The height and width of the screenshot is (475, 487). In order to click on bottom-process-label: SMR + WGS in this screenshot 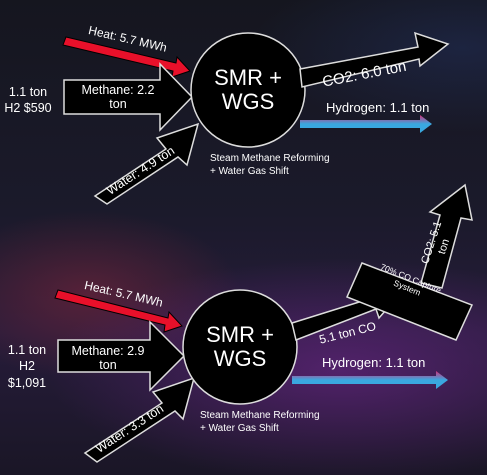, I will do `click(240, 347)`.